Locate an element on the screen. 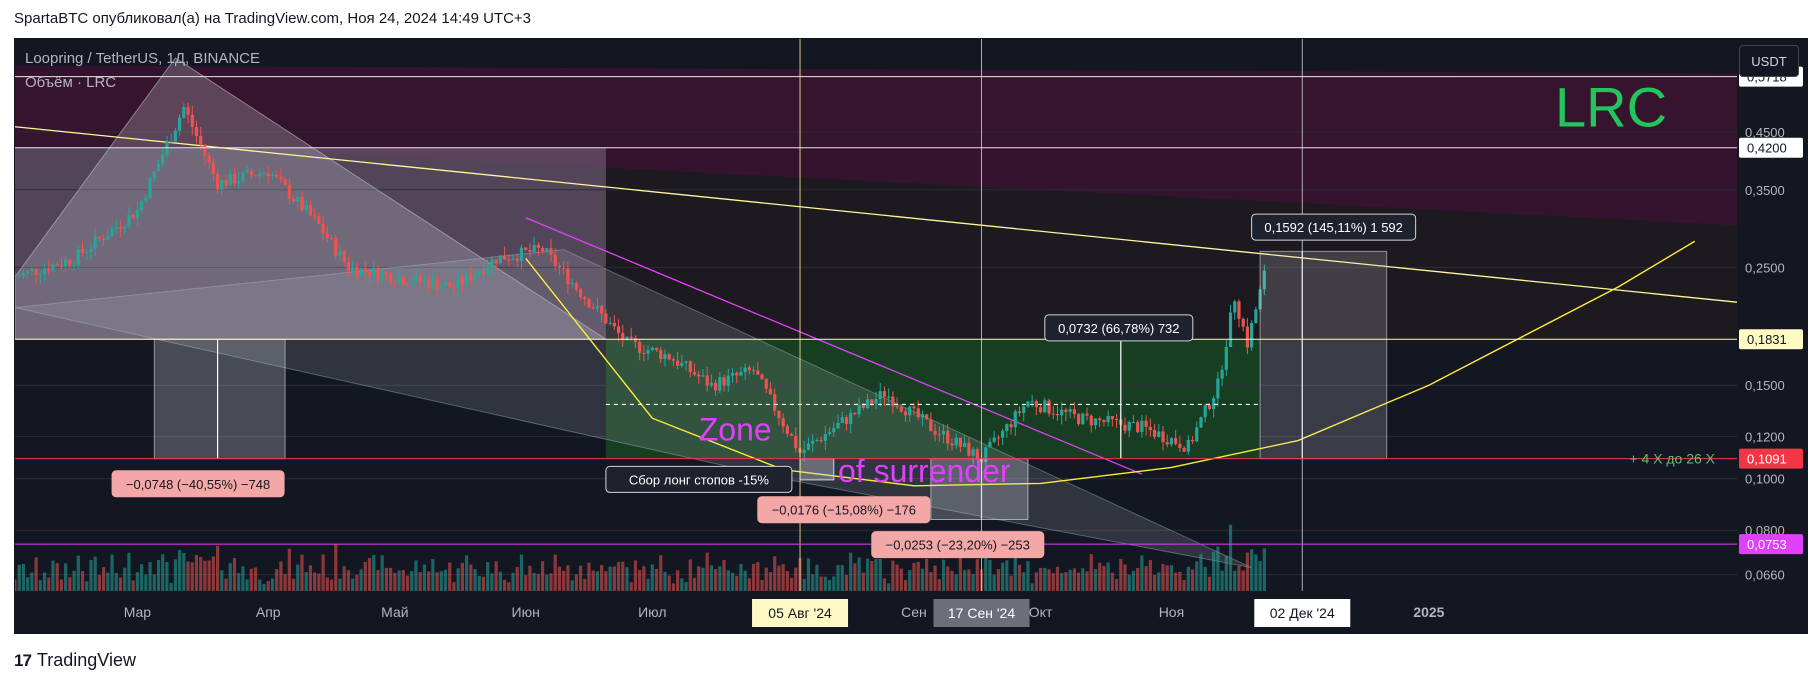 Image resolution: width=1820 pixels, height=685 pixels. price-badge is located at coordinates (1771, 339).